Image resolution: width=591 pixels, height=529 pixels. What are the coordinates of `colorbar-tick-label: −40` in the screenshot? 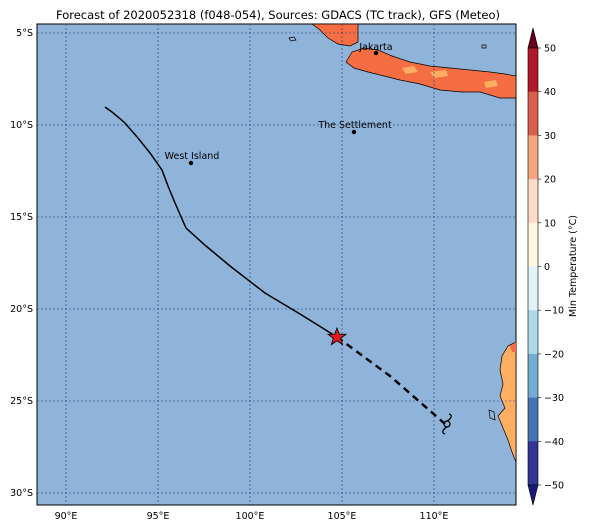 It's located at (554, 442).